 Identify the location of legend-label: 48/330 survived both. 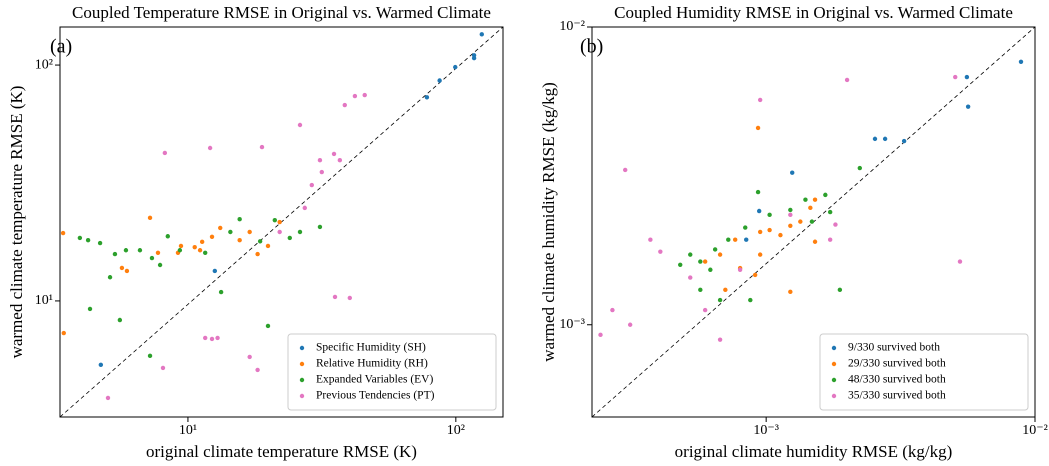
(897, 380).